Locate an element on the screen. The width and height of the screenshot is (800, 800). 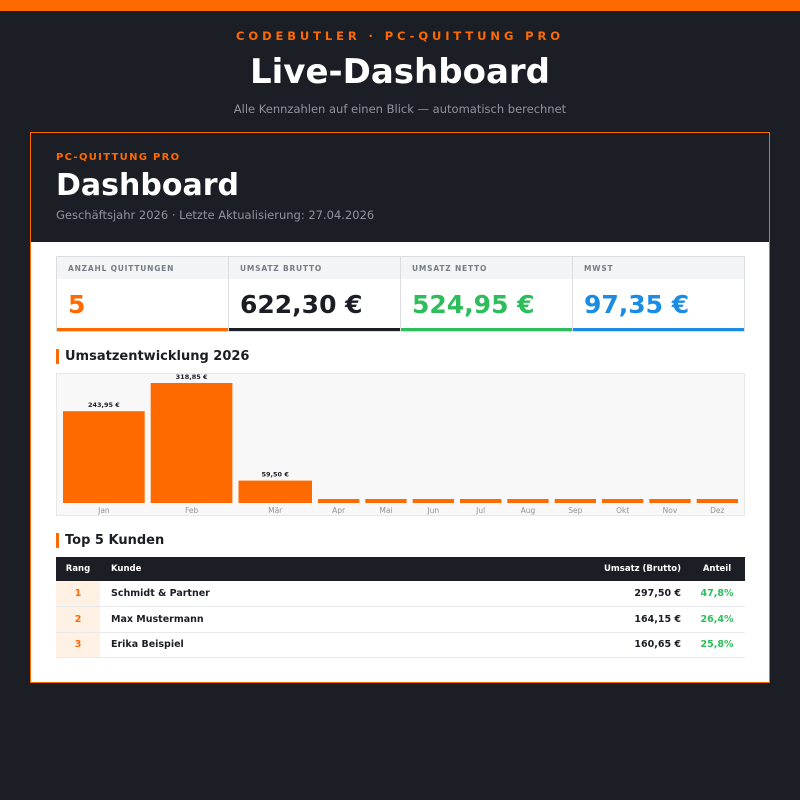
kpi-card-net: UMSATZ NETTO 524,95 € is located at coordinates (487, 294).